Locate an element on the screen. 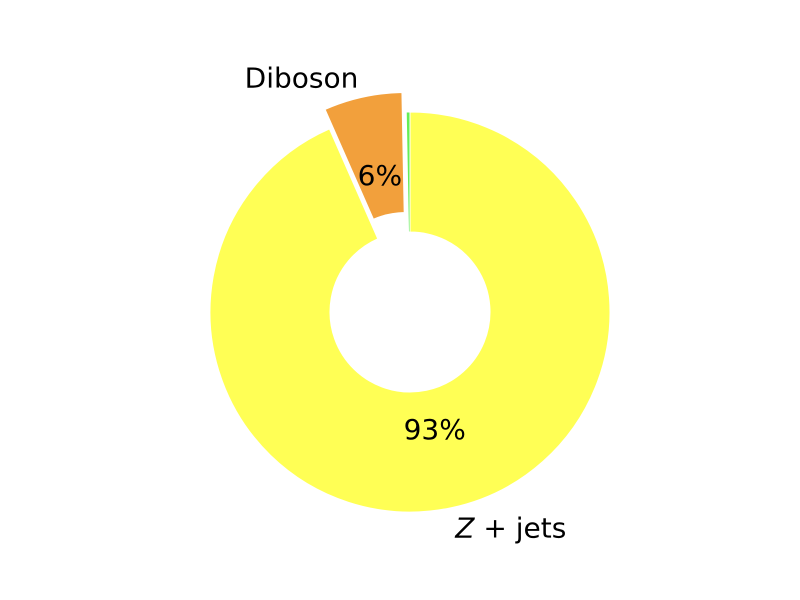  slice-1-category-label: Diboson is located at coordinates (302, 77).